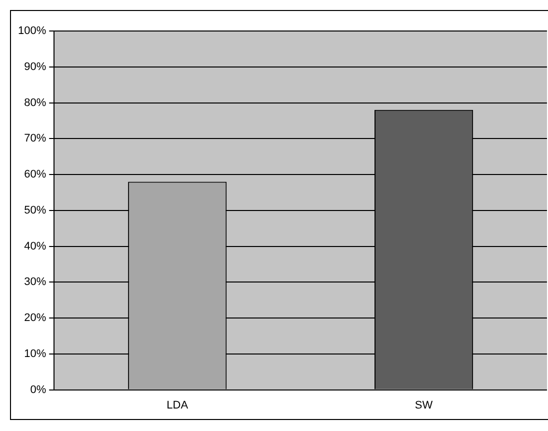 The height and width of the screenshot is (431, 548). What do you see at coordinates (35, 282) in the screenshot?
I see `y-tick-label: 30%` at bounding box center [35, 282].